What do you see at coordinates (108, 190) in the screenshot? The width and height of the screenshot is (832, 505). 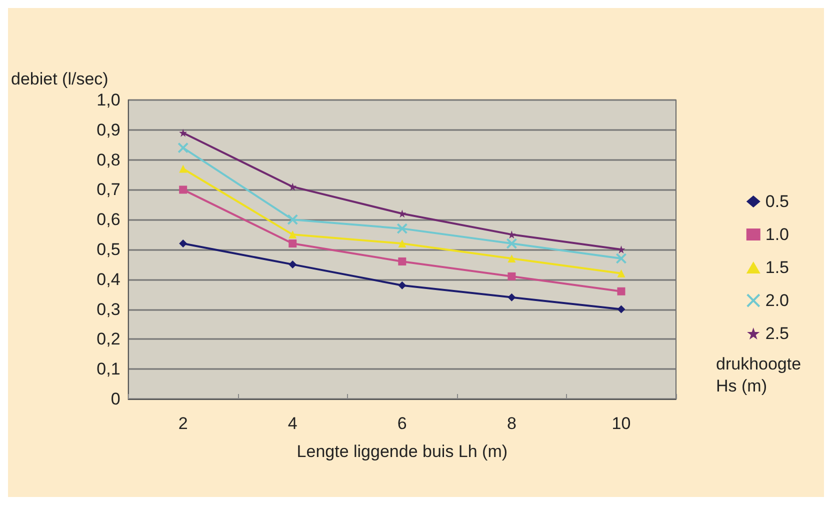 I see `y-tick-label: 0,7` at bounding box center [108, 190].